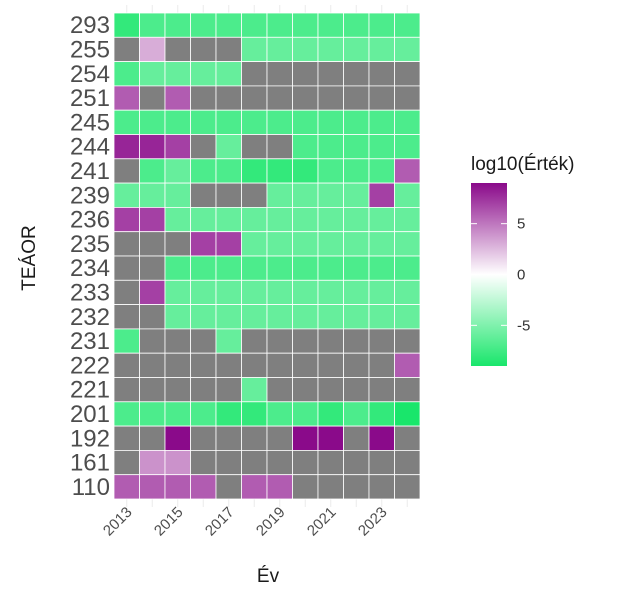  What do you see at coordinates (500, 275) in the screenshot?
I see `legend-ticks: 5 0 -5` at bounding box center [500, 275].